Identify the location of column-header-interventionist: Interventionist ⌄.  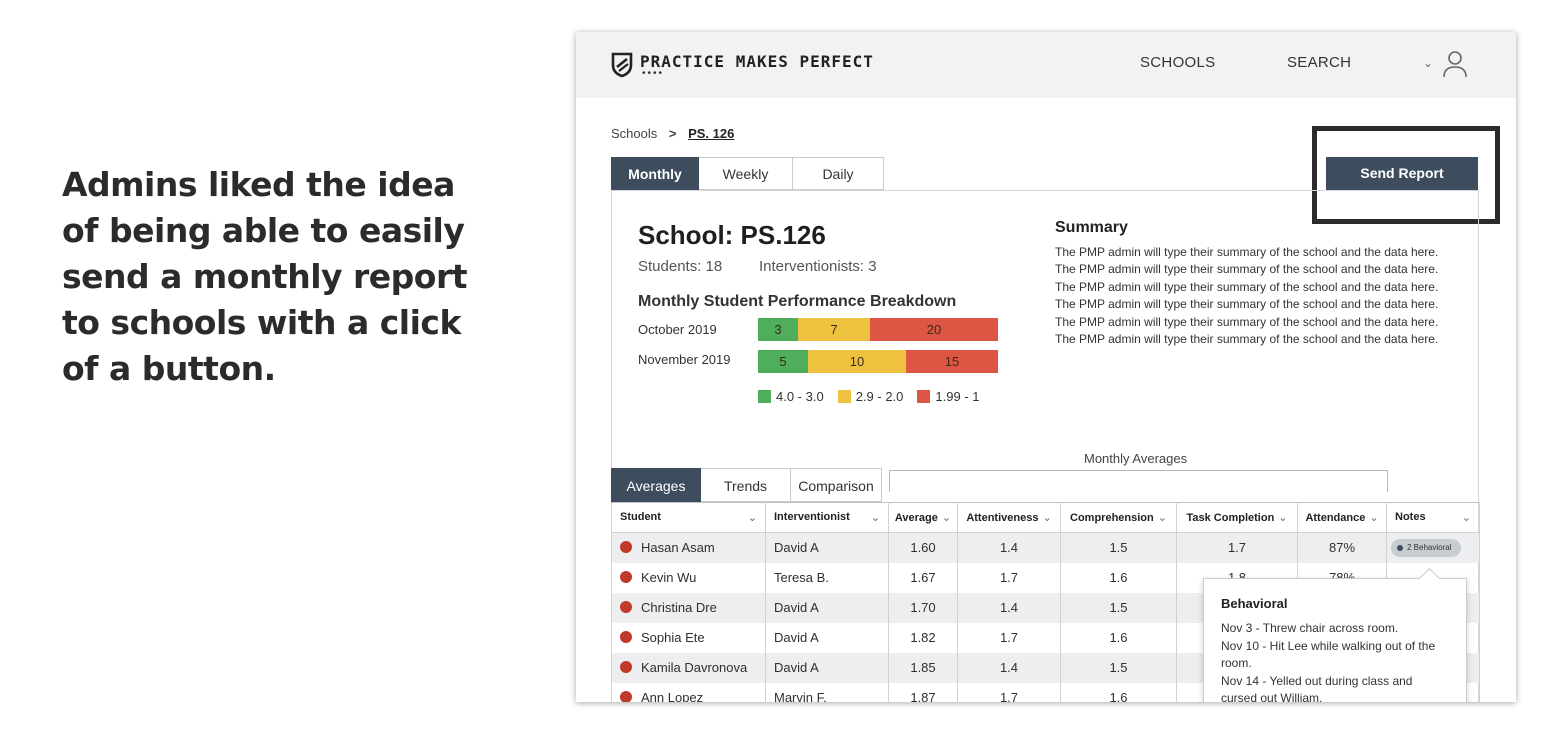
(827, 517).